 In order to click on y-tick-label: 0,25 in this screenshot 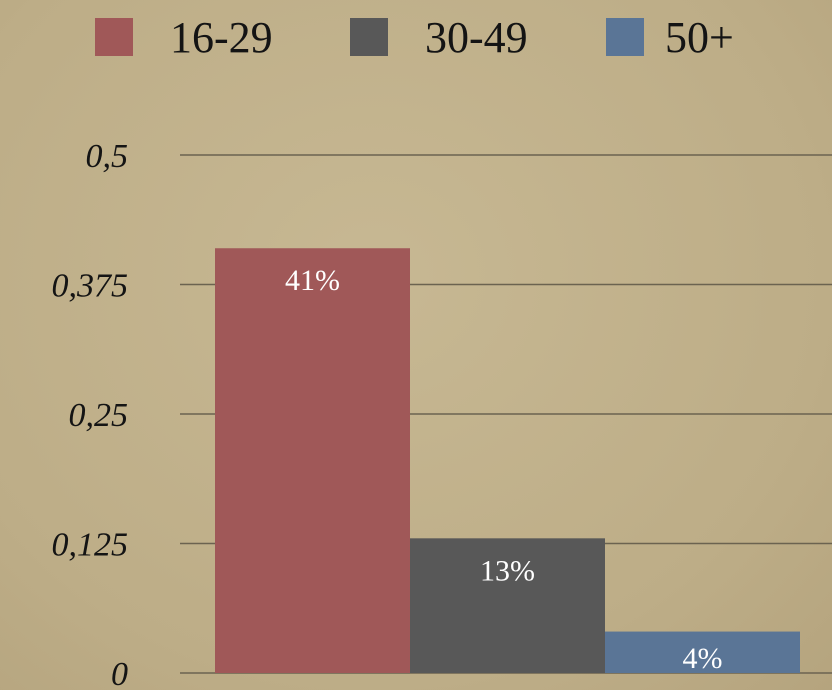, I will do `click(99, 415)`.